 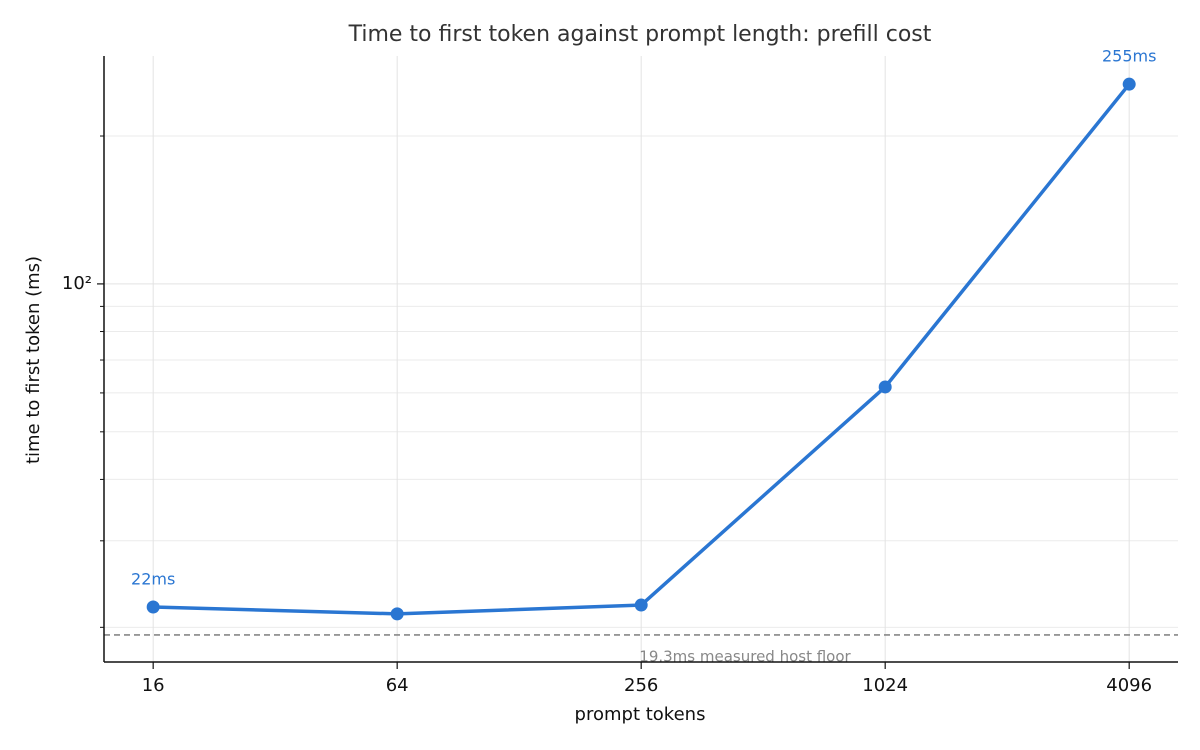 What do you see at coordinates (885, 685) in the screenshot?
I see `x-tick-label: 1024` at bounding box center [885, 685].